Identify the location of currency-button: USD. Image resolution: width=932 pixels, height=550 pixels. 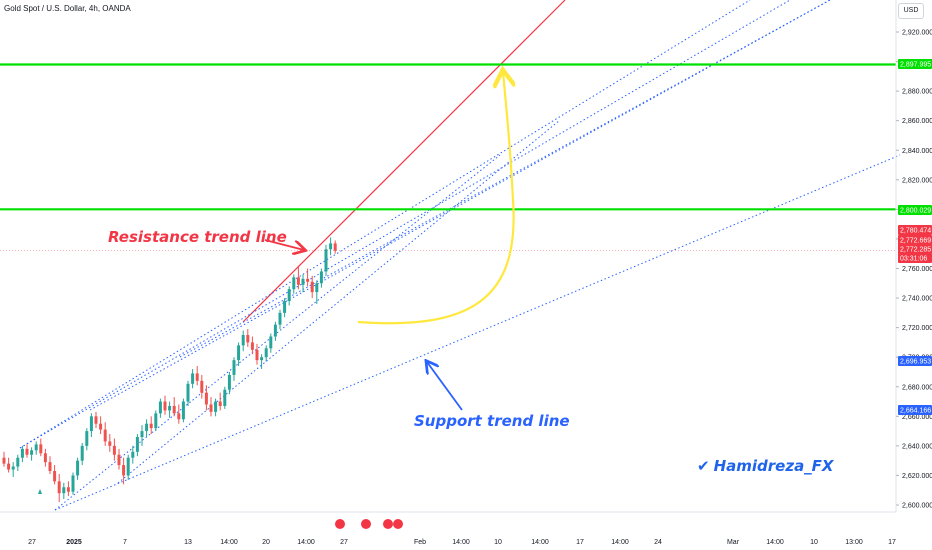
(911, 11).